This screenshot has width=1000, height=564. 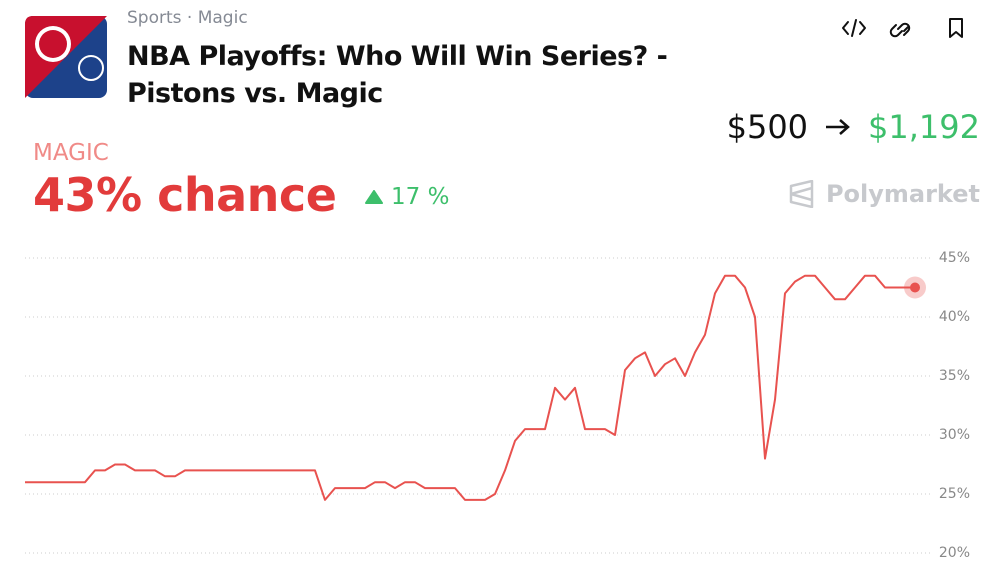 What do you see at coordinates (801, 194) in the screenshot?
I see `brand-logo` at bounding box center [801, 194].